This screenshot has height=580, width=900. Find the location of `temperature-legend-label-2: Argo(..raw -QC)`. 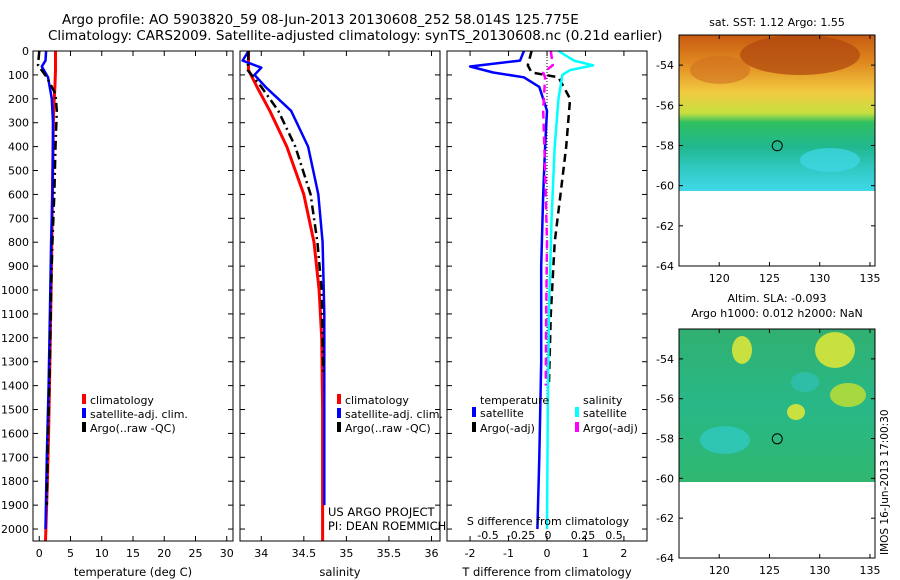

temperature-legend-label-2: Argo(..raw -QC) is located at coordinates (133, 428).